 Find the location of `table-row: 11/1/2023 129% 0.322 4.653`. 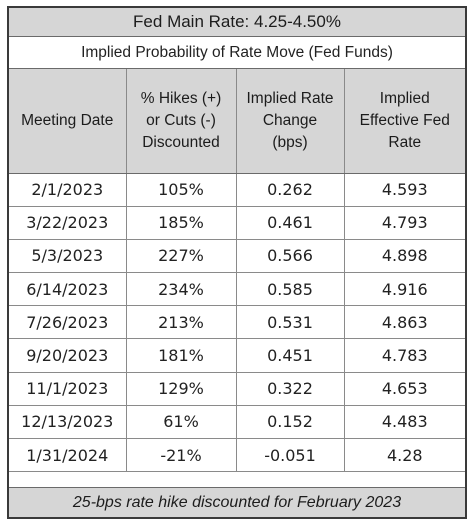

table-row: 11/1/2023 129% 0.322 4.653 is located at coordinates (237, 389).